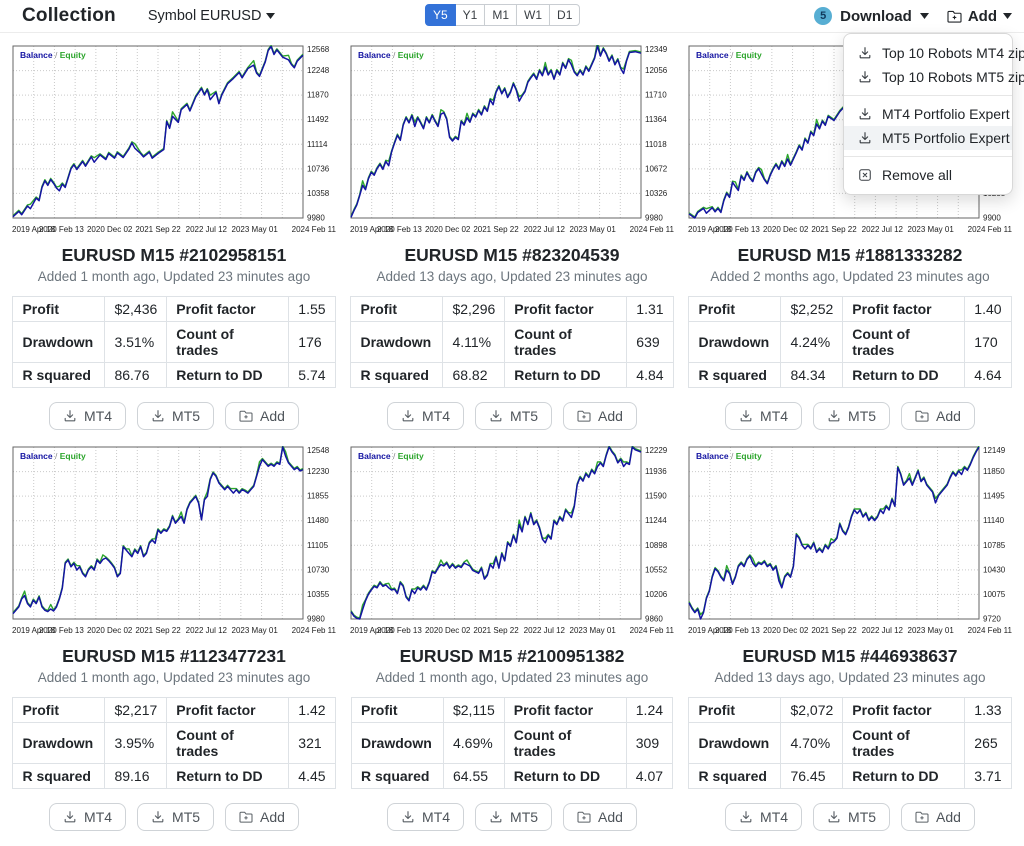 This screenshot has width=1024, height=846. What do you see at coordinates (650, 375) in the screenshot?
I see `stat-value: 4.84` at bounding box center [650, 375].